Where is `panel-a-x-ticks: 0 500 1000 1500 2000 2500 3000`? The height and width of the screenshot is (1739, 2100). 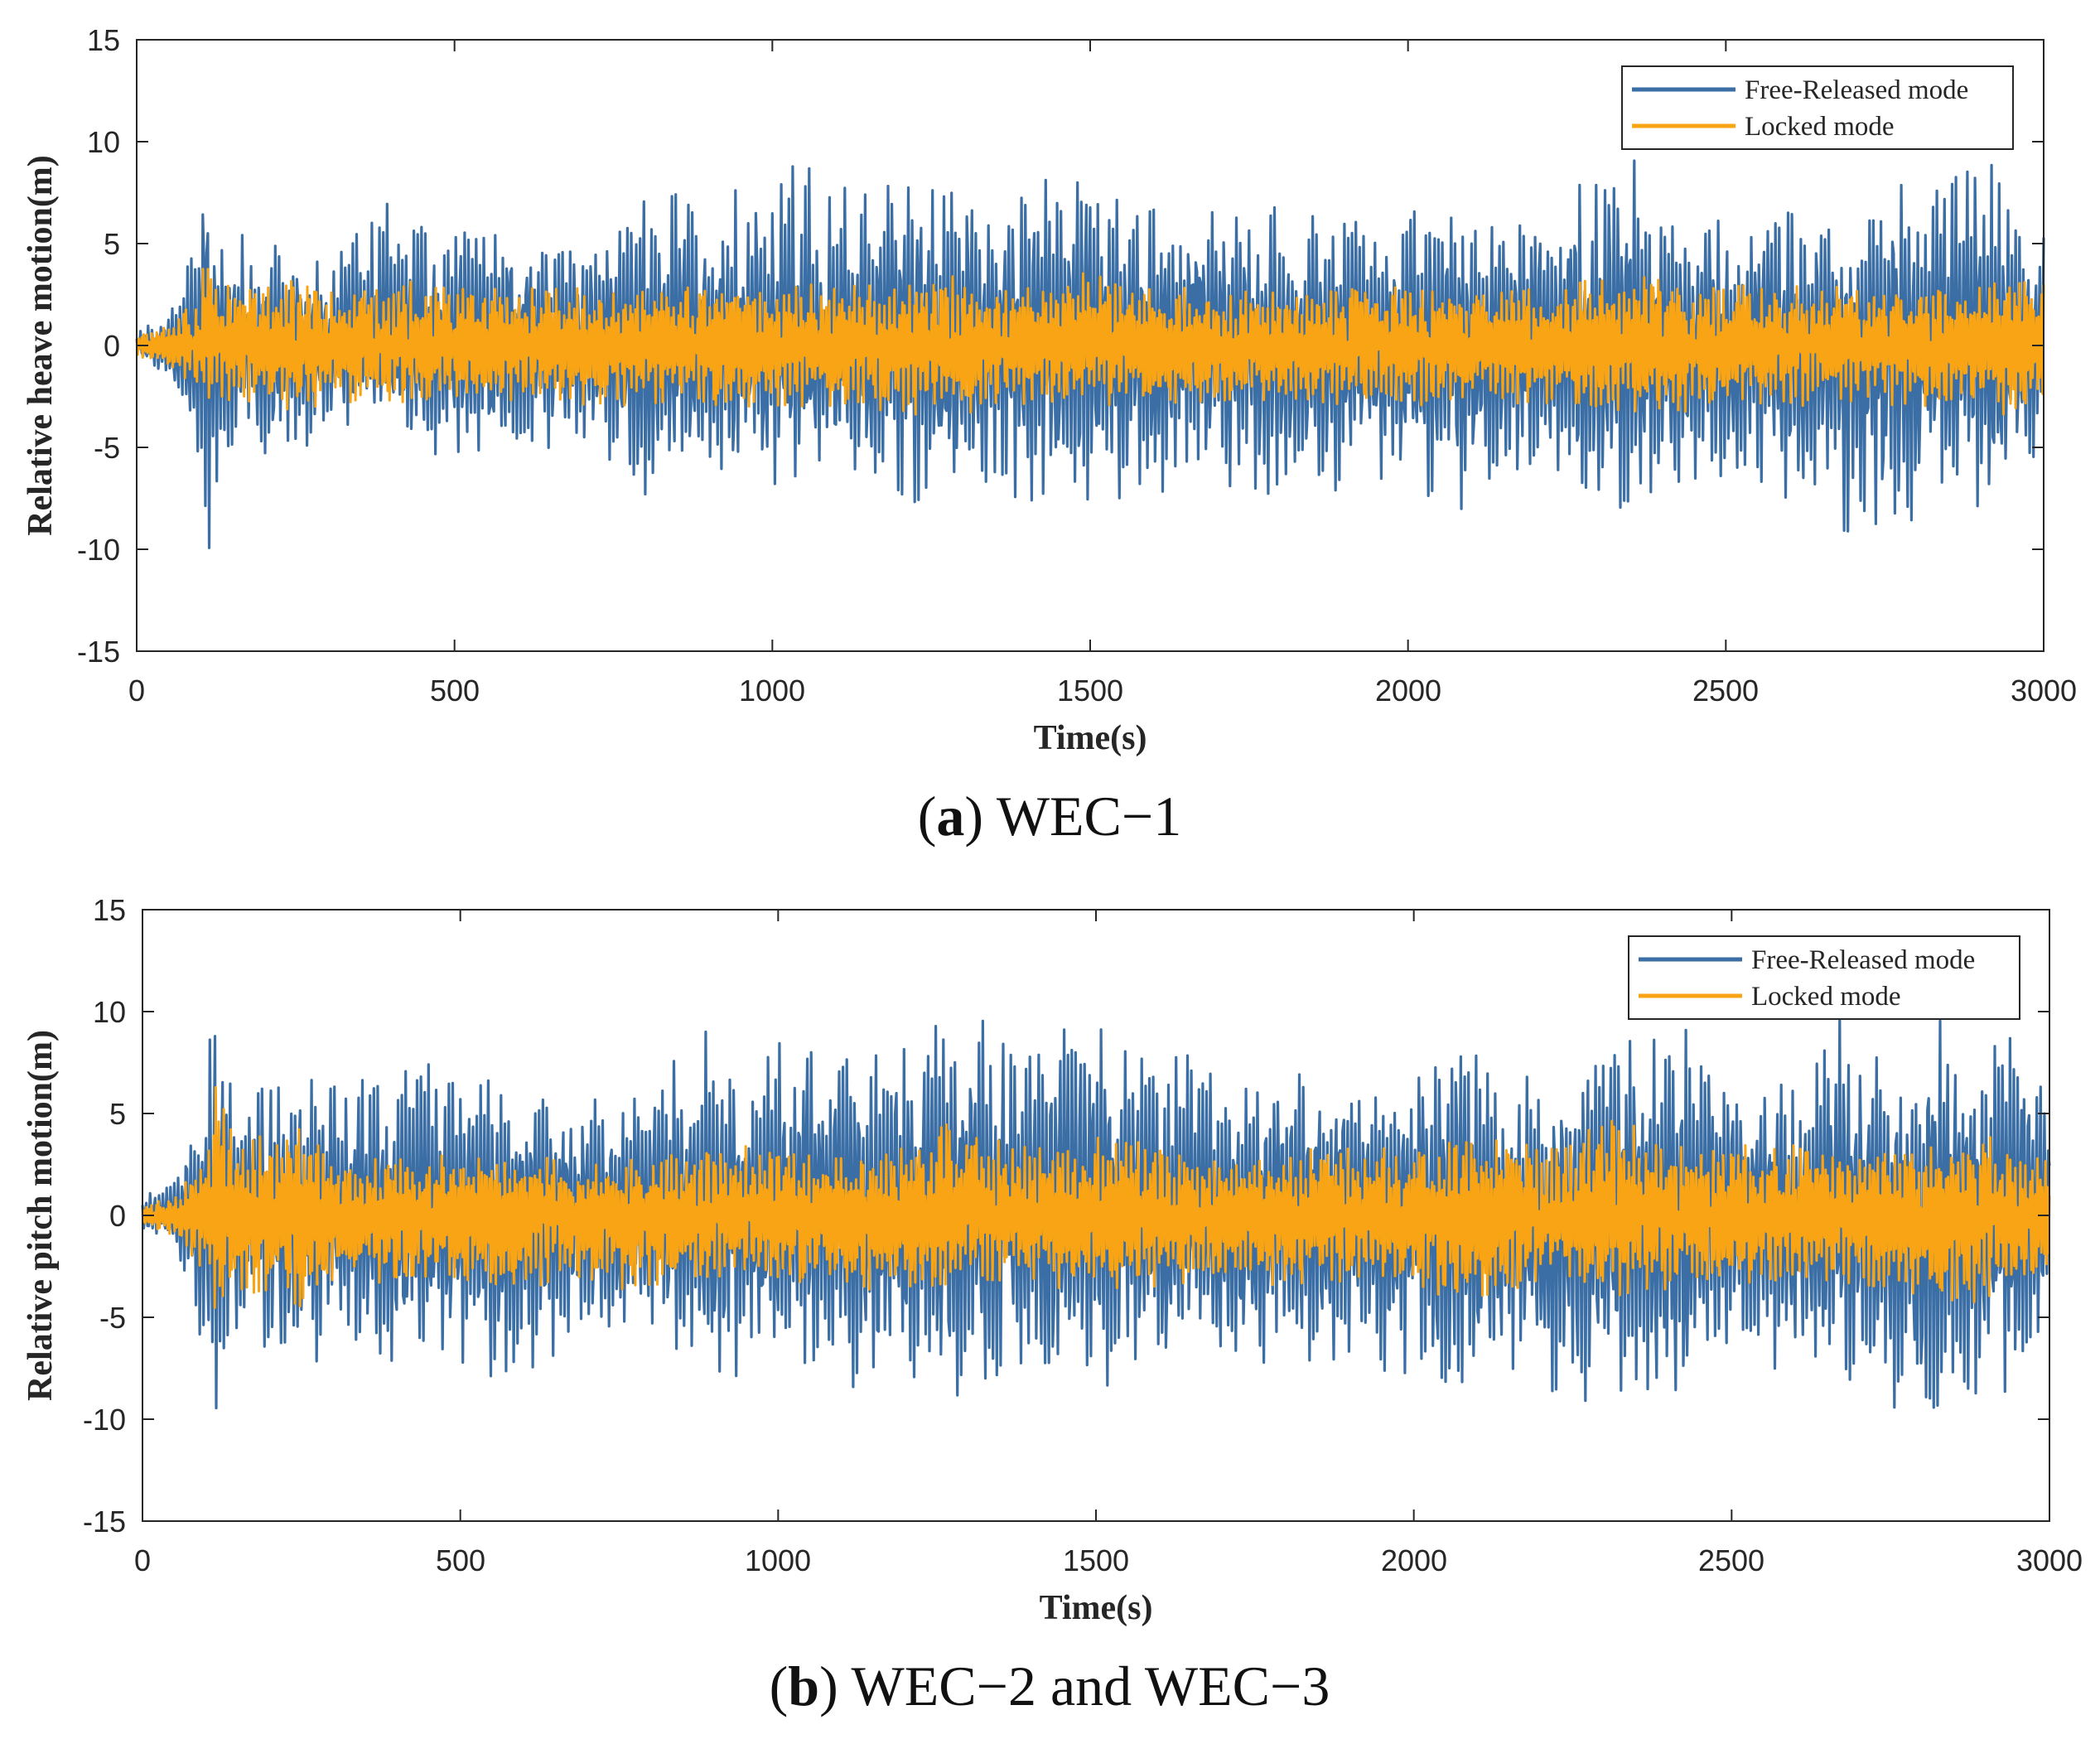
panel-a-x-ticks: 0 500 1000 1500 2000 2500 3000 is located at coordinates (1102, 691).